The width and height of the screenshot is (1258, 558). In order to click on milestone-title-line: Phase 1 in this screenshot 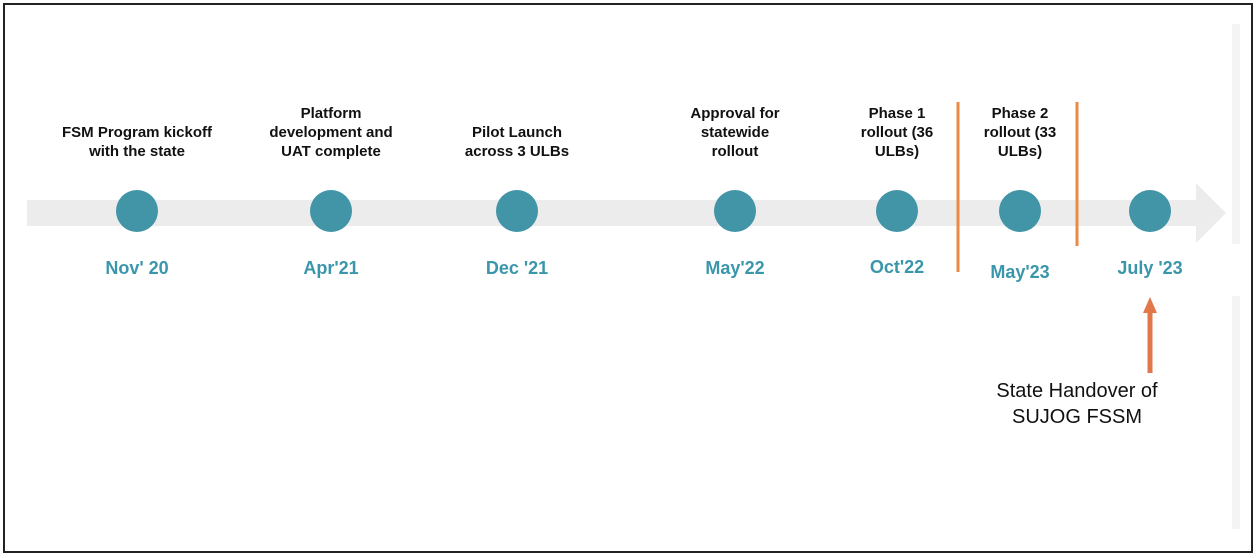, I will do `click(897, 113)`.